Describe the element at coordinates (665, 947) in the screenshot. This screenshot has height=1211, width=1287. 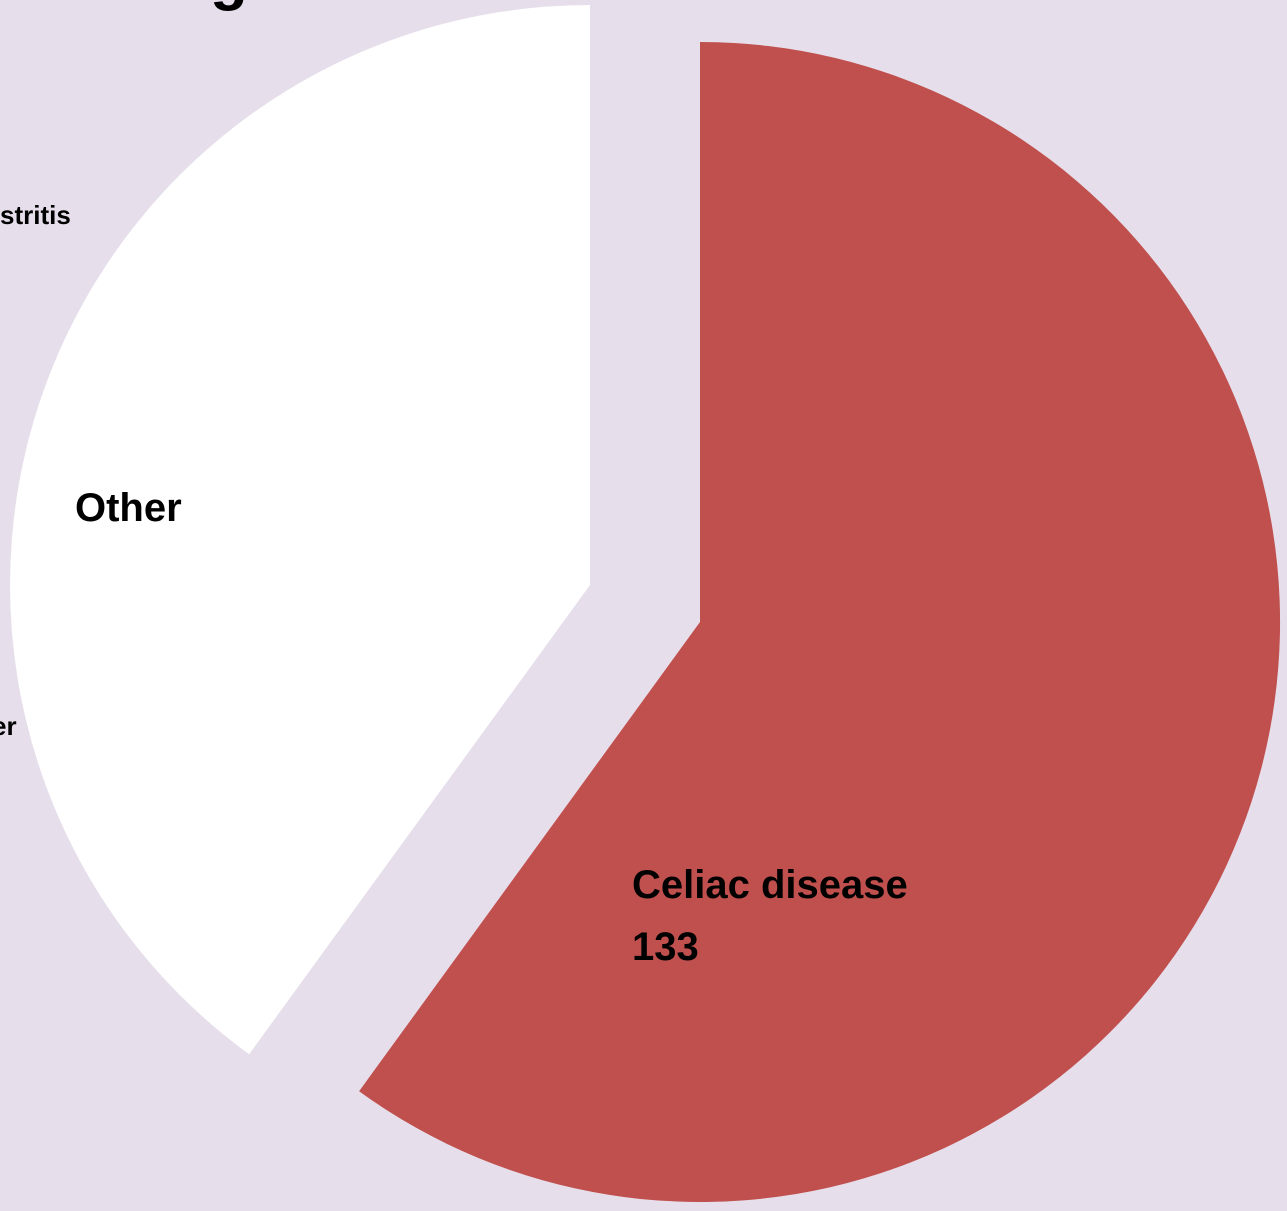
I see `slice-value-celiac-disease: 133` at that location.